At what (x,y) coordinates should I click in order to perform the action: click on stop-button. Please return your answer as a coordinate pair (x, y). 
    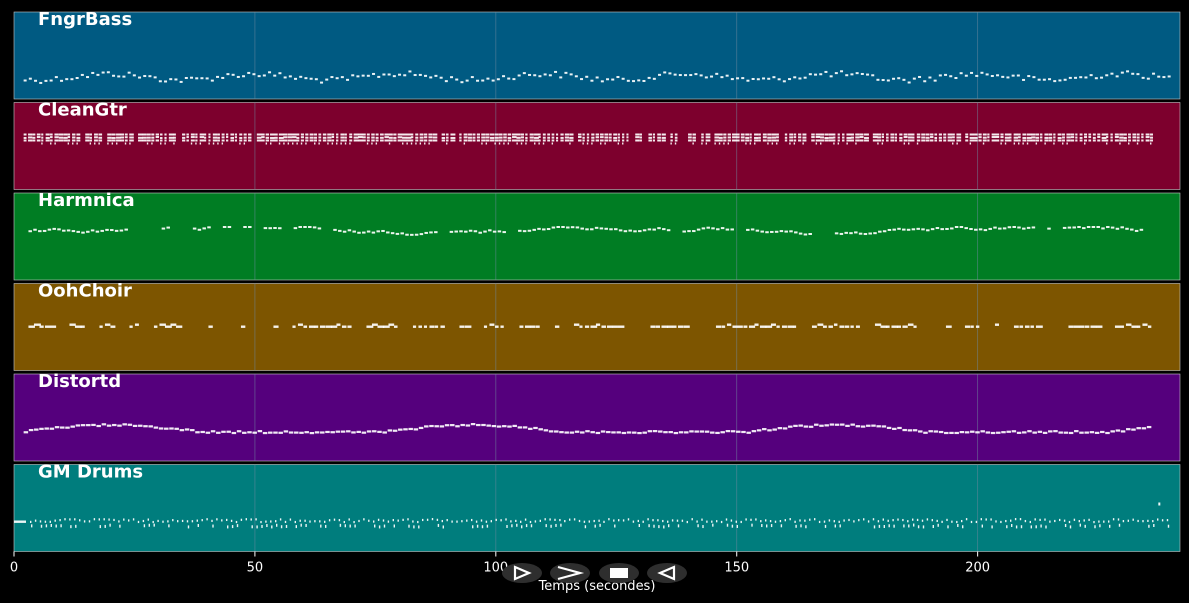
    Looking at the image, I should click on (619, 573).